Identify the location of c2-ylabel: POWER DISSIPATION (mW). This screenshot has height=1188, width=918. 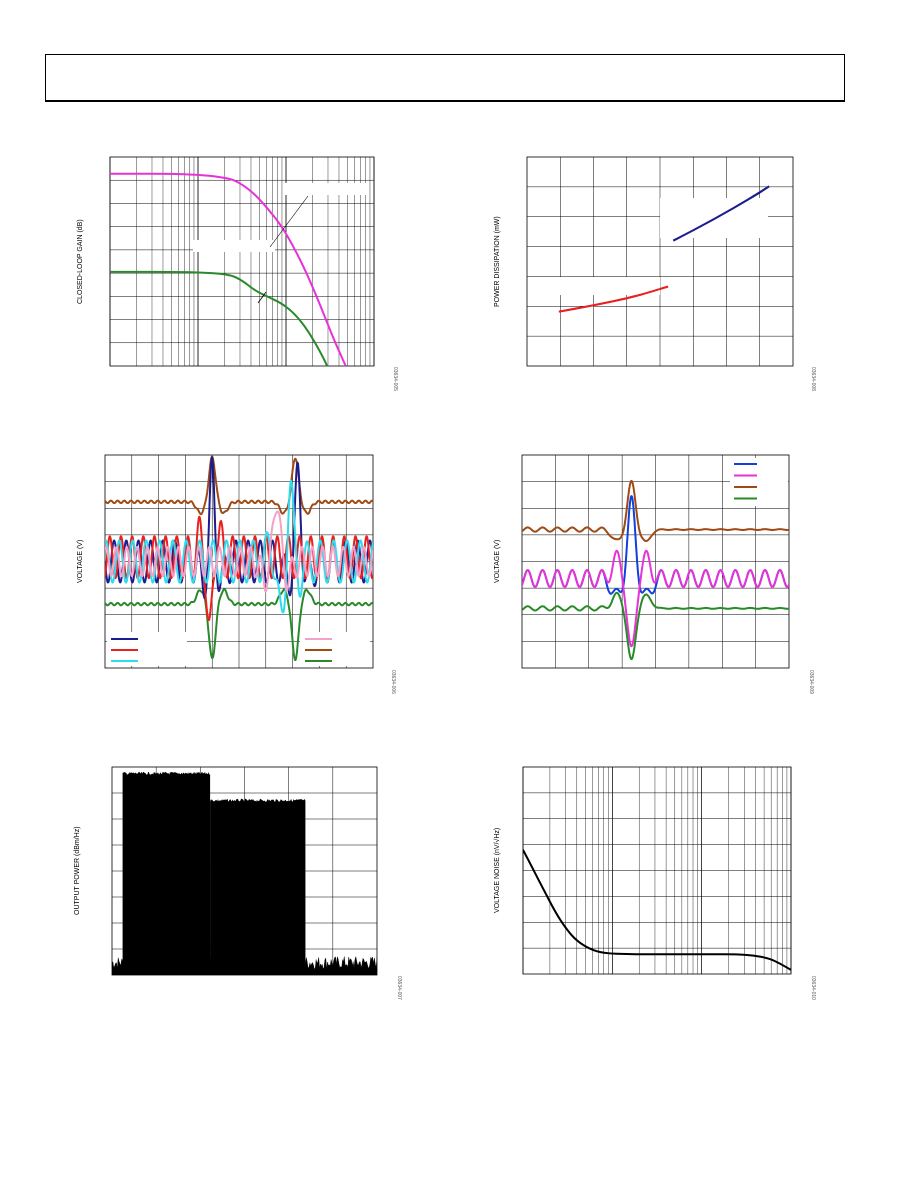
(497, 261).